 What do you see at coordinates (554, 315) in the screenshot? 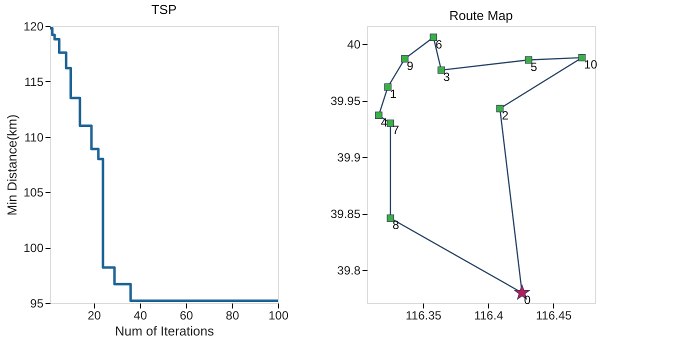
I see `x-tick-label: 116.45` at bounding box center [554, 315].